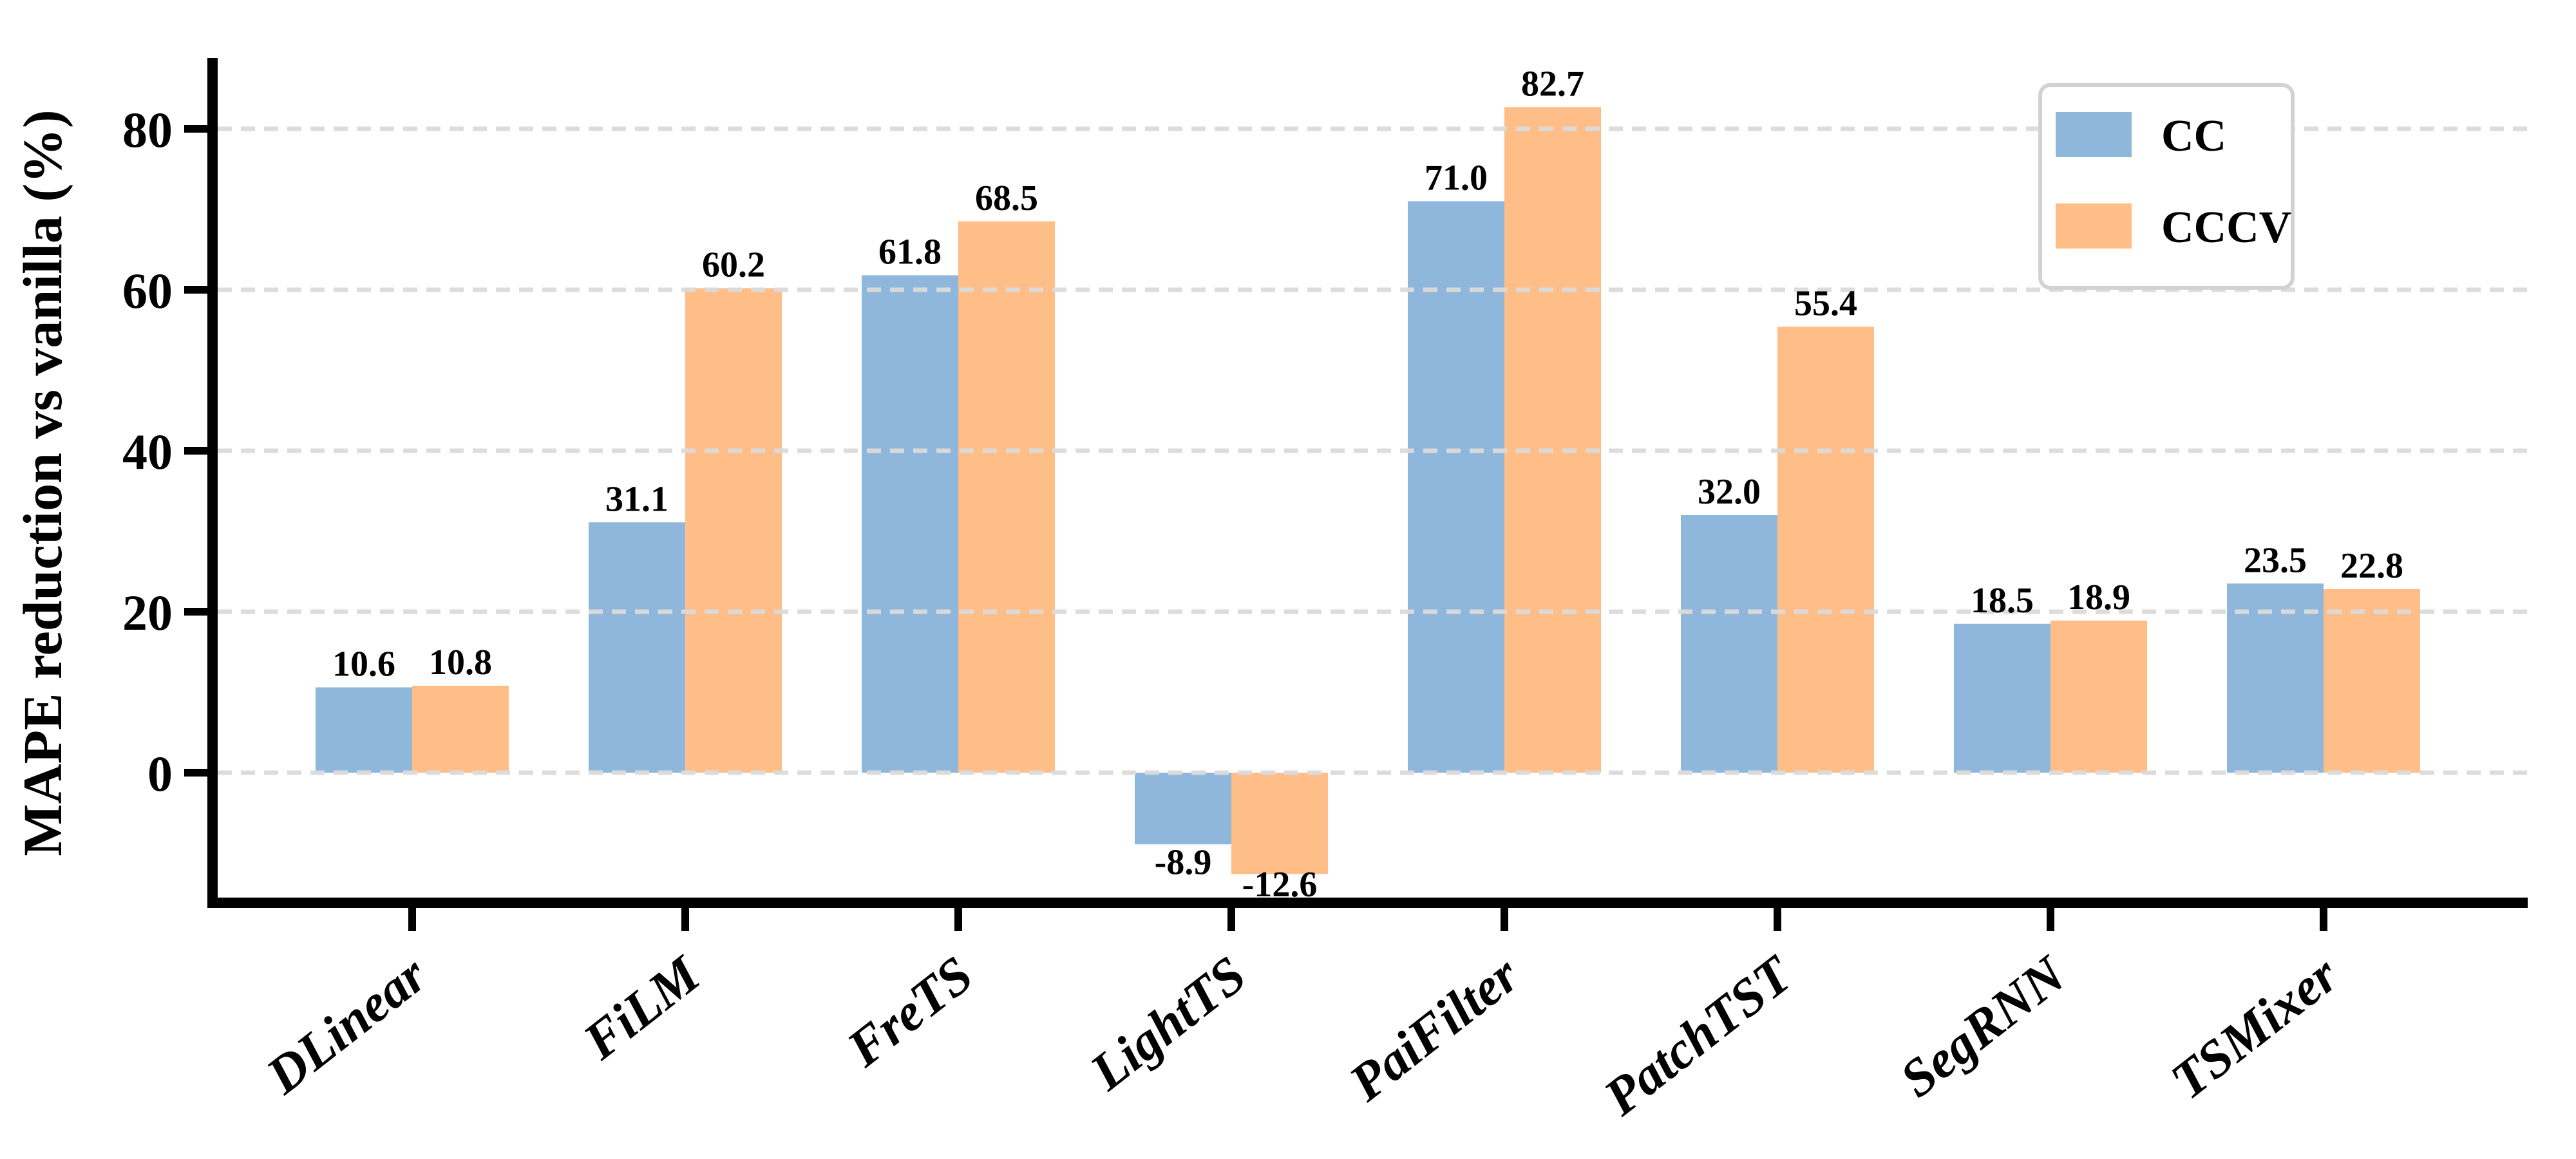 The image size is (2576, 1159). What do you see at coordinates (1457, 178) in the screenshot?
I see `bar-value-label: 71.0` at bounding box center [1457, 178].